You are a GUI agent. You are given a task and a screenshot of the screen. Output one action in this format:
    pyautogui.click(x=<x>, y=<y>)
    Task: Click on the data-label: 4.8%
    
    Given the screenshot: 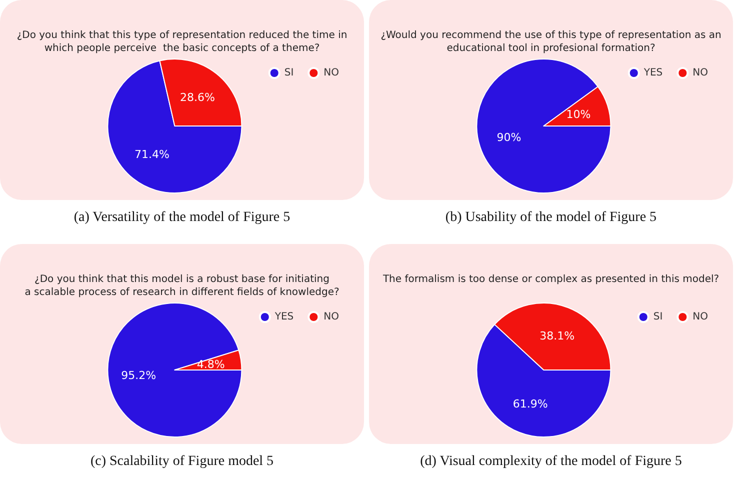 What is the action you would take?
    pyautogui.click(x=210, y=365)
    